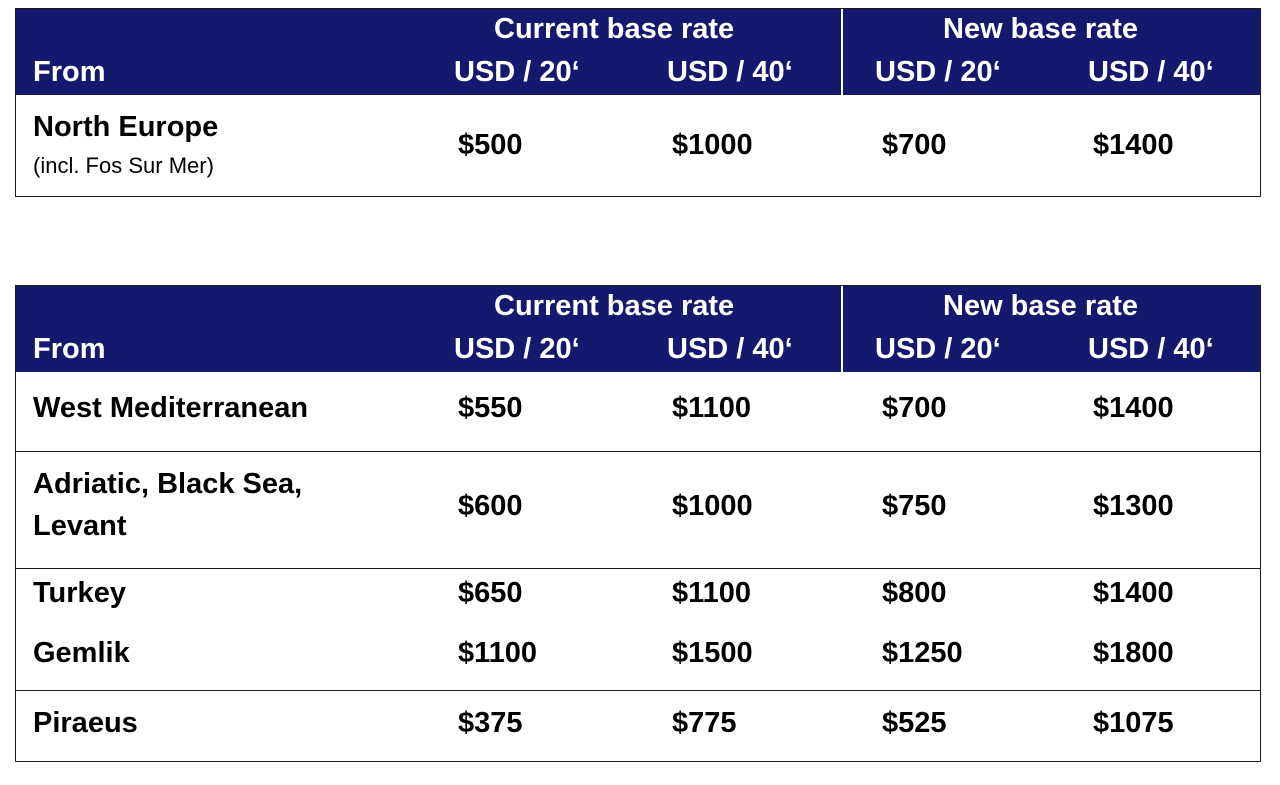 Image resolution: width=1280 pixels, height=785 pixels. Describe the element at coordinates (914, 593) in the screenshot. I see `new-usd20-value: $800` at that location.